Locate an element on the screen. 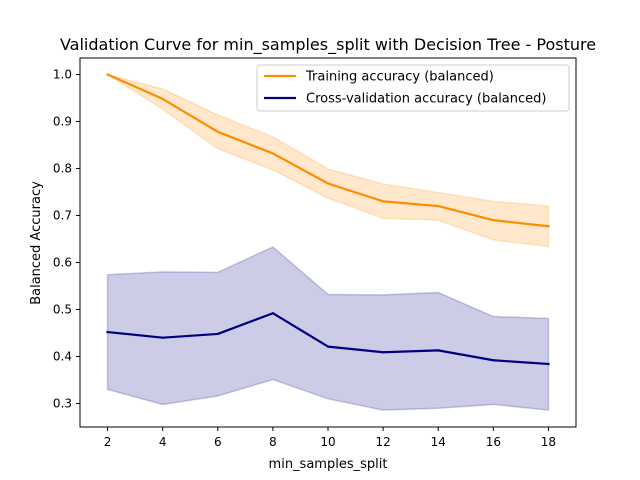 The height and width of the screenshot is (480, 640). legend-label-1: Cross-validation accuracy (balanced) is located at coordinates (426, 99).